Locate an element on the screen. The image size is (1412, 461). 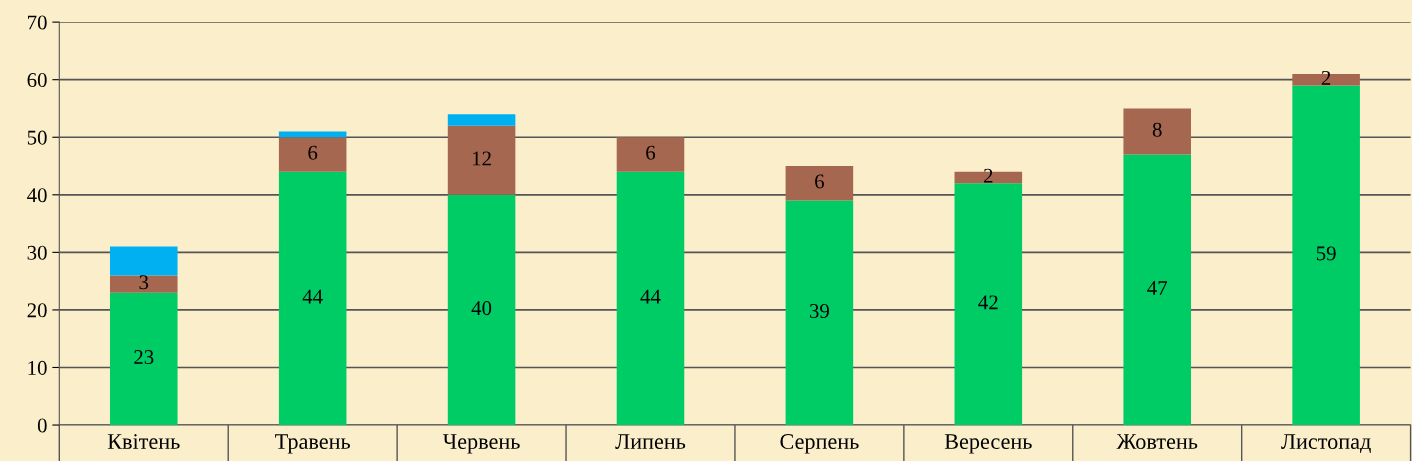
y-tick-label: 0 is located at coordinates (42, 425).